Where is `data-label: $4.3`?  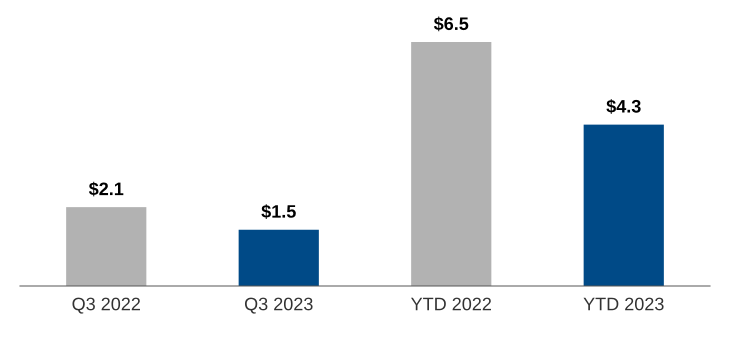
data-label: $4.3 is located at coordinates (623, 106).